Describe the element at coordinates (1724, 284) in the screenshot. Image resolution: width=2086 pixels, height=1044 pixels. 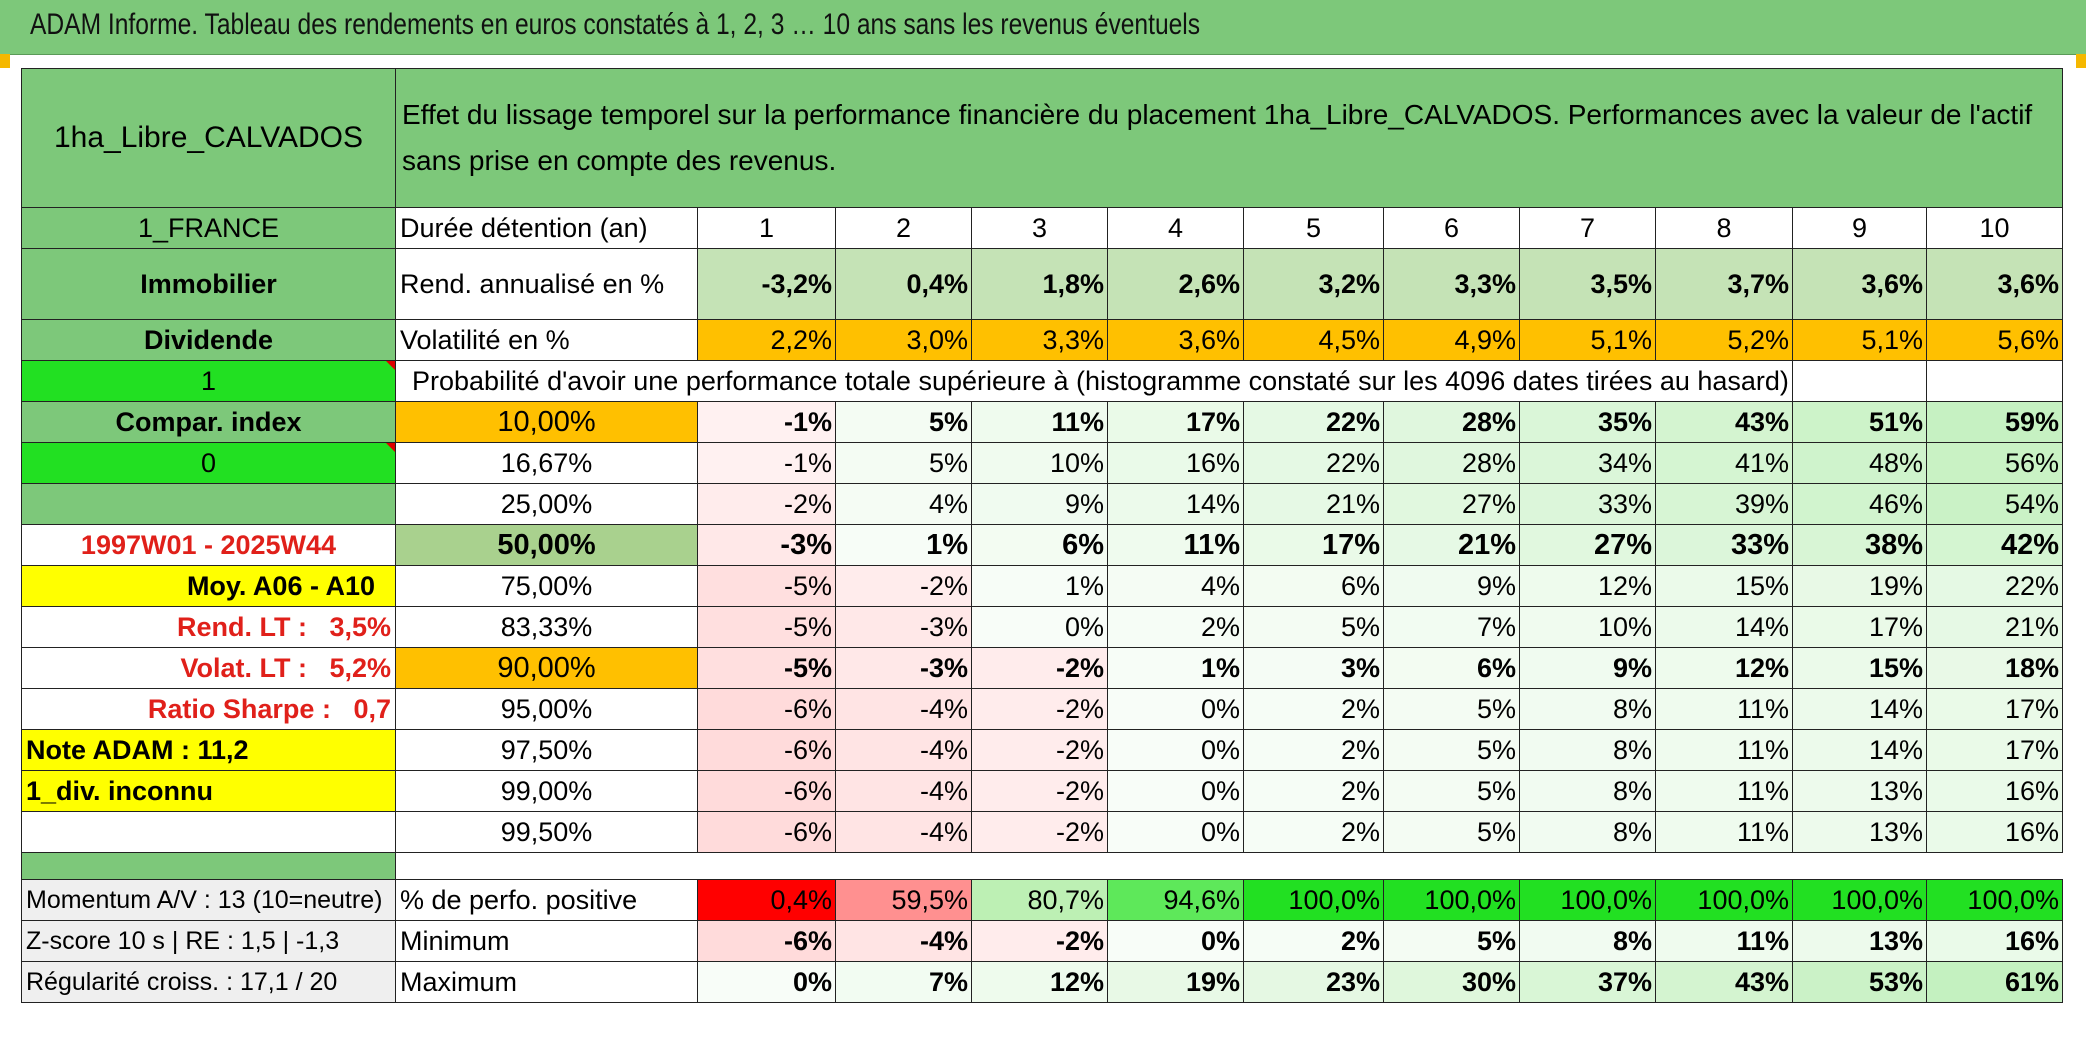
I see `rend-cell: 3,7%` at that location.